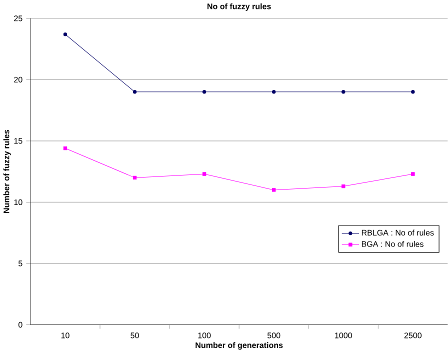 This screenshot has height=353, width=448. I want to click on x-tick-label: 2500, so click(413, 335).